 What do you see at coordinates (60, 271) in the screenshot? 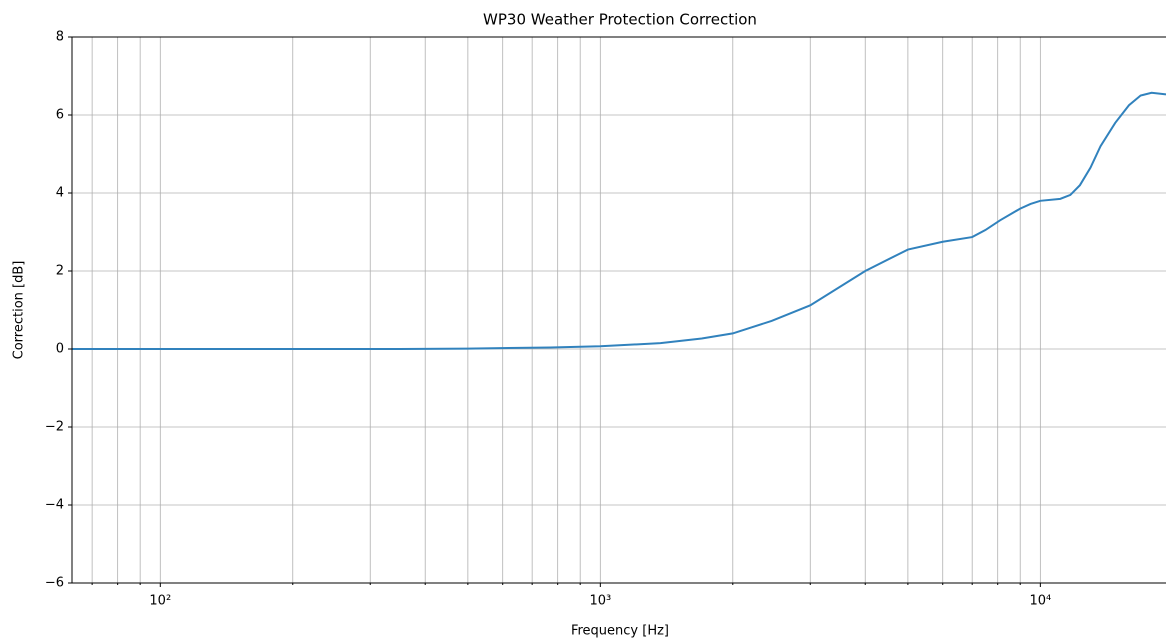
I see `y-tick-label: 2` at bounding box center [60, 271].